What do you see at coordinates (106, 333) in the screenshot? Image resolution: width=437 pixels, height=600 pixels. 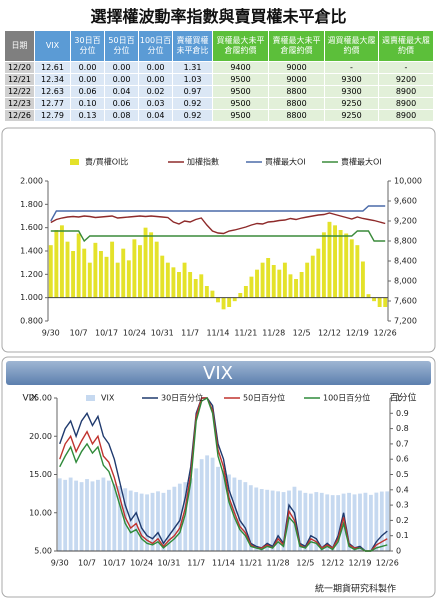 I see `x-tick-label: 10/17` at bounding box center [106, 333].